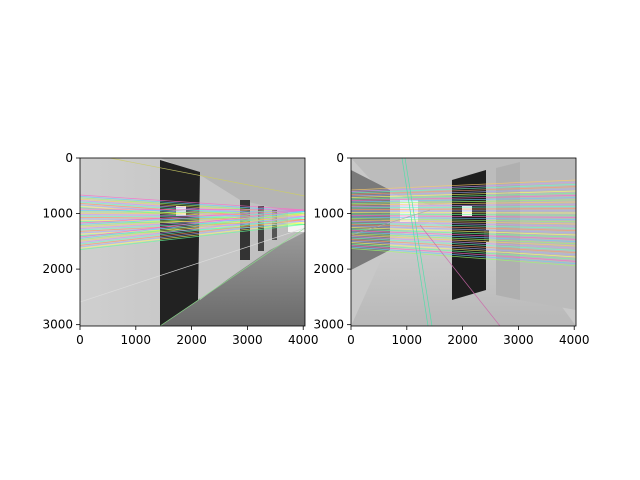 This screenshot has height=480, width=640. I want to click on right-match-lines, so click(463, 242).